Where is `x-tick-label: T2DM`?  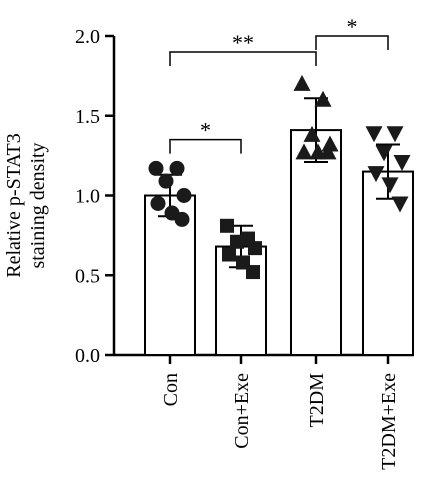
x-tick-label: T2DM is located at coordinates (317, 400).